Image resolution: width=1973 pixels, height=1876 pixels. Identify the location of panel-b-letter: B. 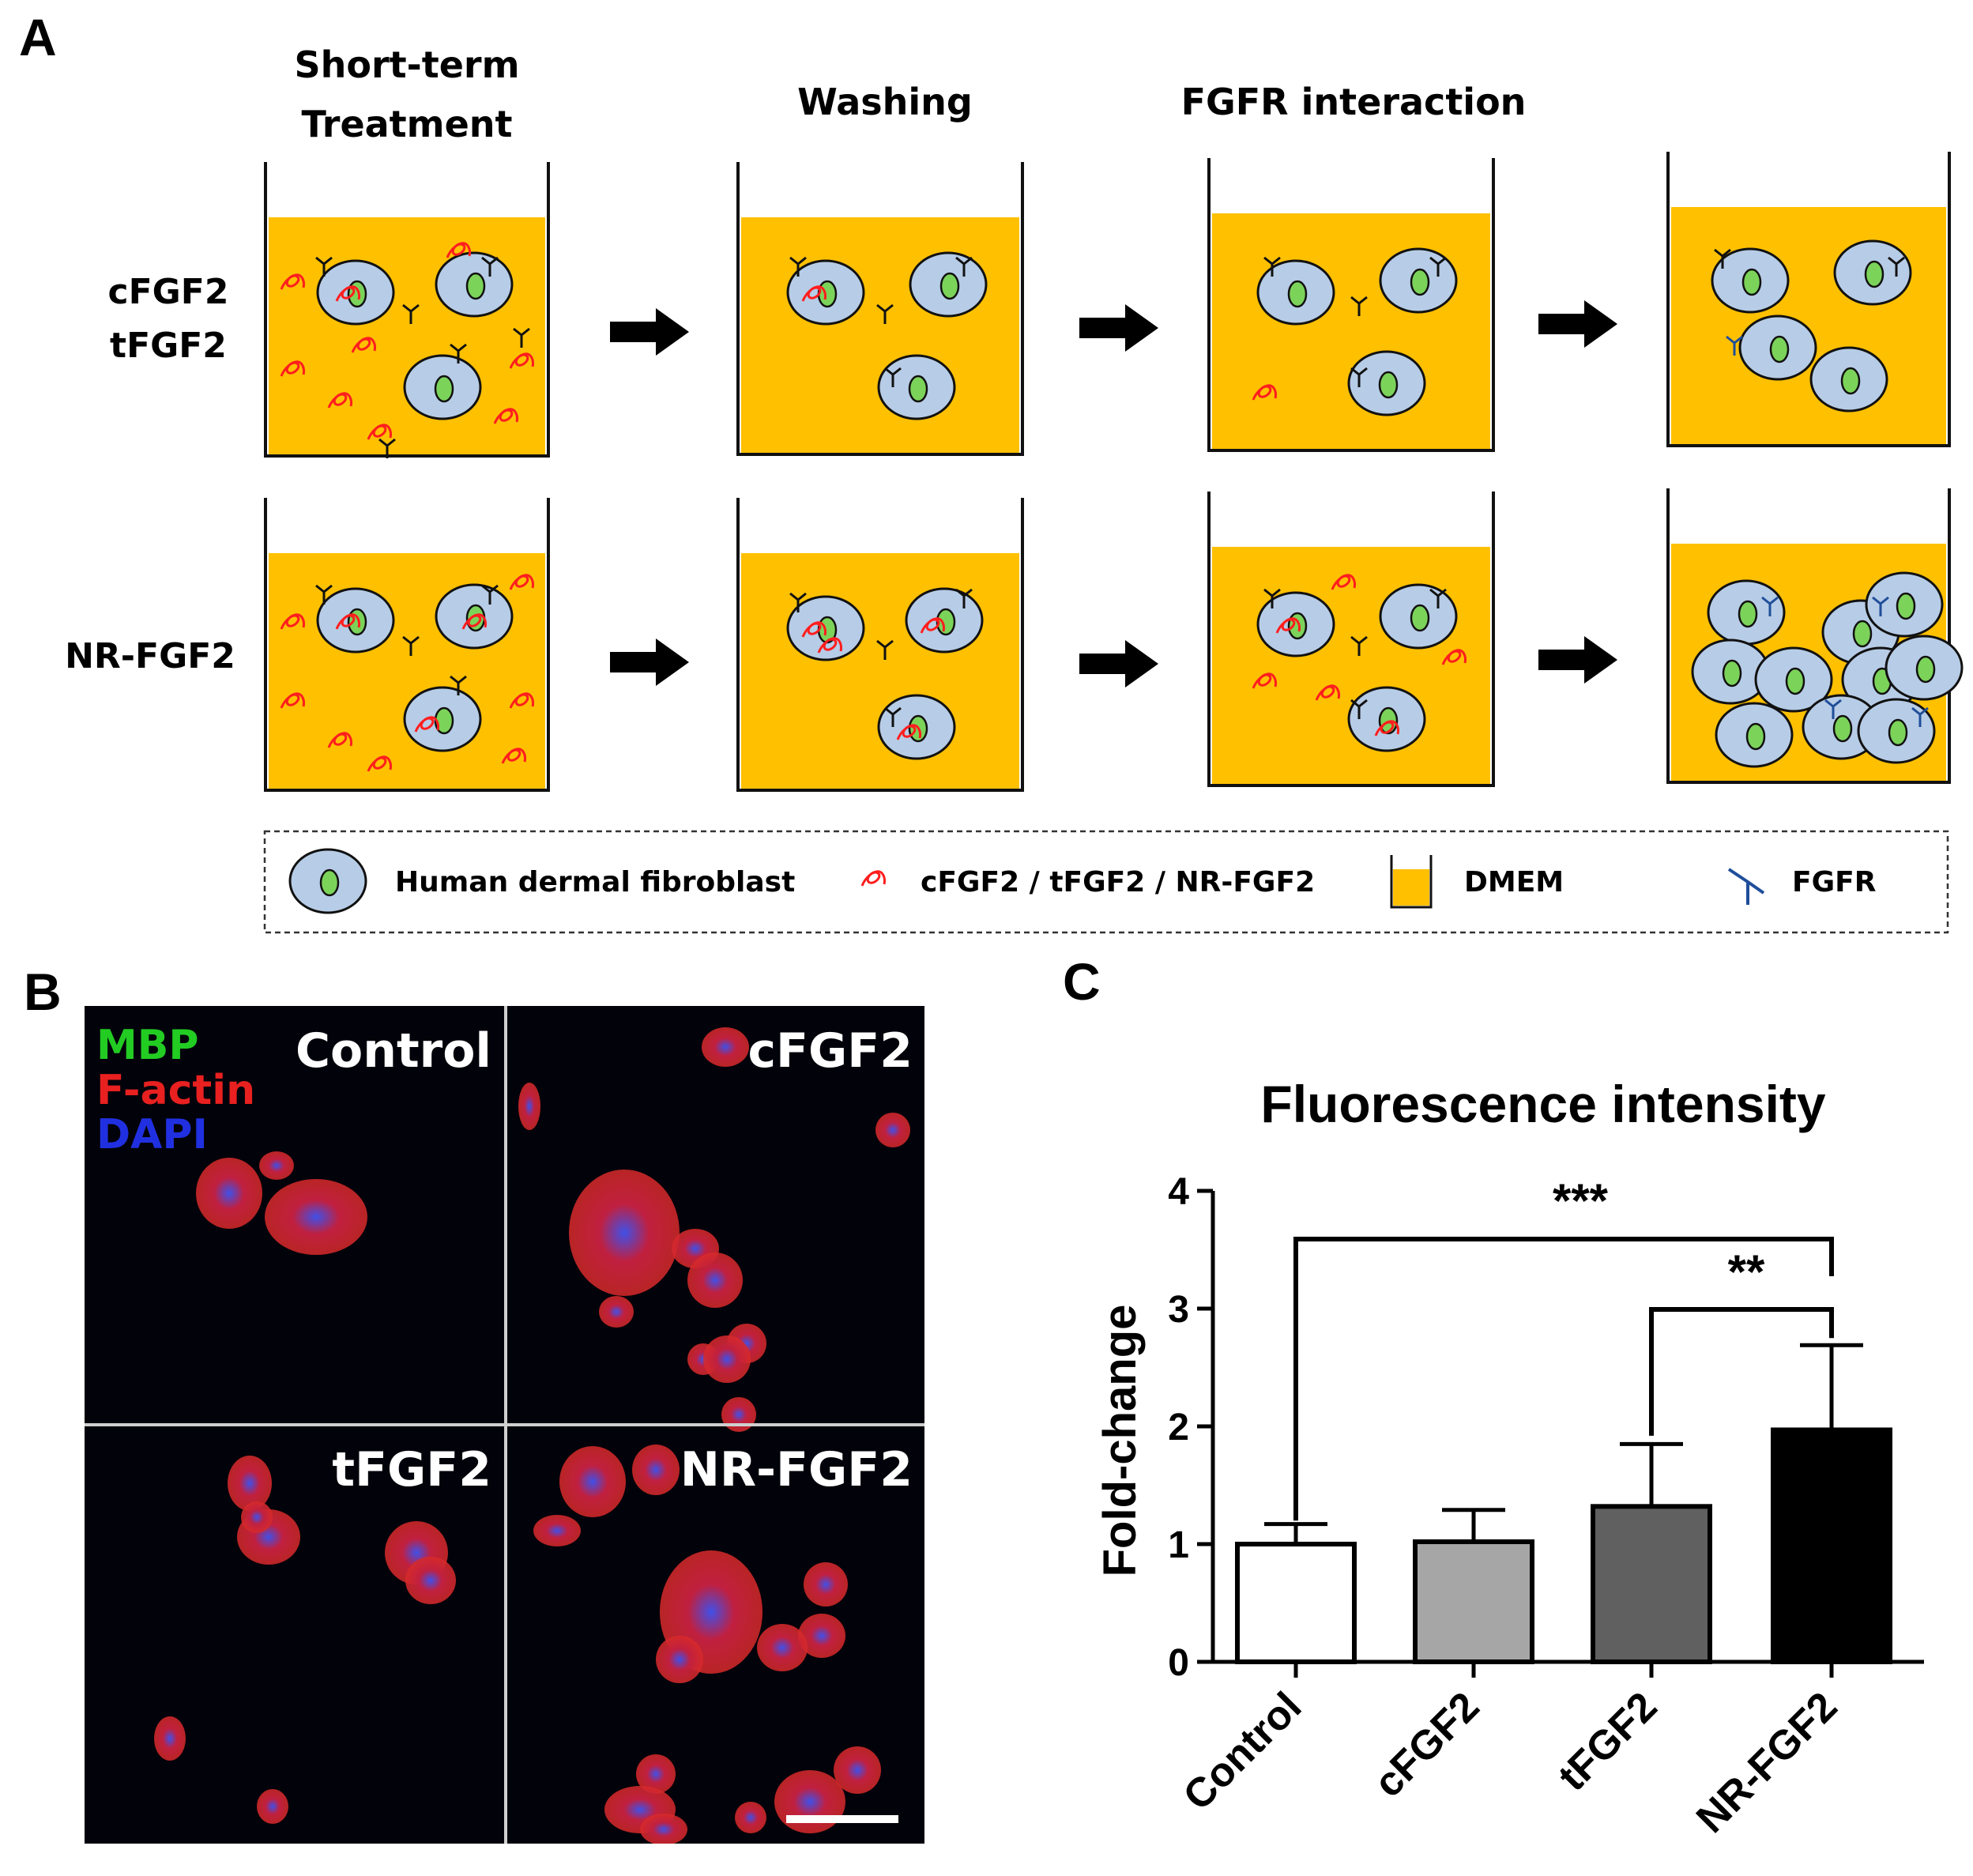
(43, 992).